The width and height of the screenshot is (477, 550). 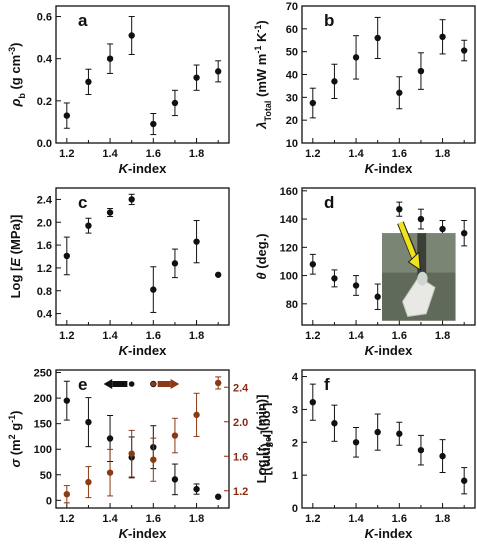 What do you see at coordinates (44, 102) in the screenshot?
I see `y-tick-label: 0.2` at bounding box center [44, 102].